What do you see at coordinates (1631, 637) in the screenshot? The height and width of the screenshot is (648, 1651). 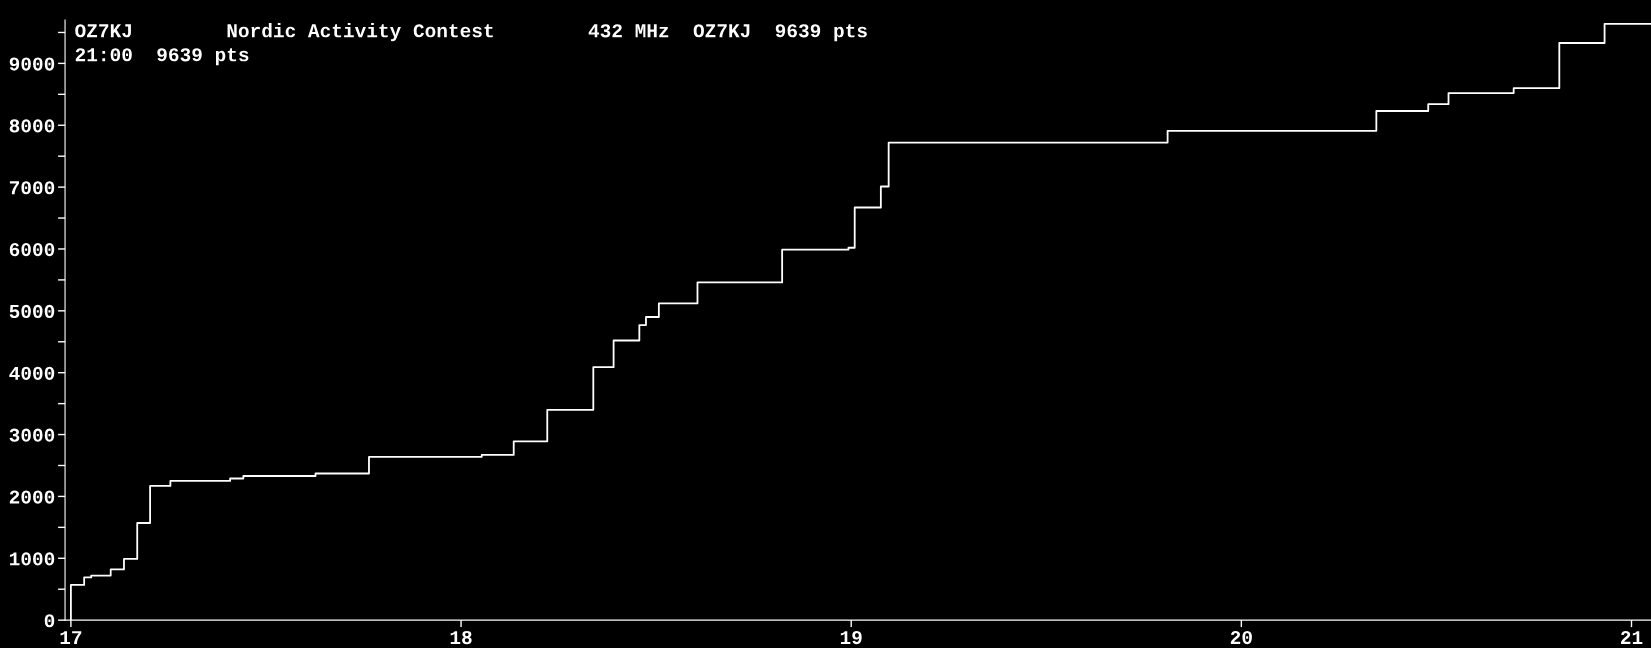 I see `x-tick-label: 21` at bounding box center [1631, 637].